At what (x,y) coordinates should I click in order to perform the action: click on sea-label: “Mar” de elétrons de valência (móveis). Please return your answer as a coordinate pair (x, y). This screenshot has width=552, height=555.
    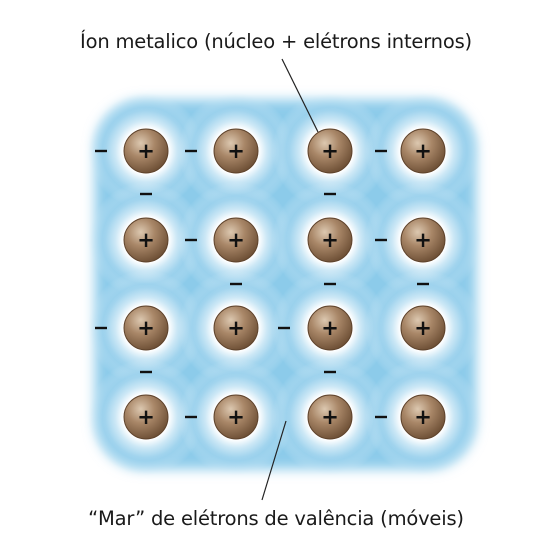
    Looking at the image, I should click on (276, 518).